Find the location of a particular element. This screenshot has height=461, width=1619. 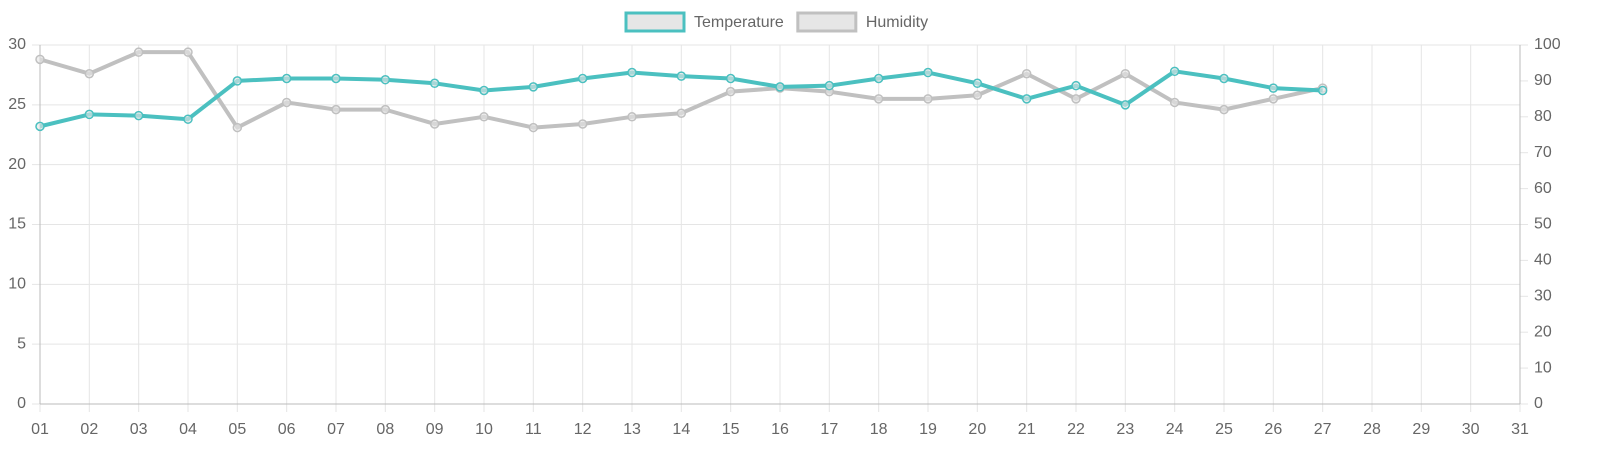

legend-label: Humidity is located at coordinates (897, 22).